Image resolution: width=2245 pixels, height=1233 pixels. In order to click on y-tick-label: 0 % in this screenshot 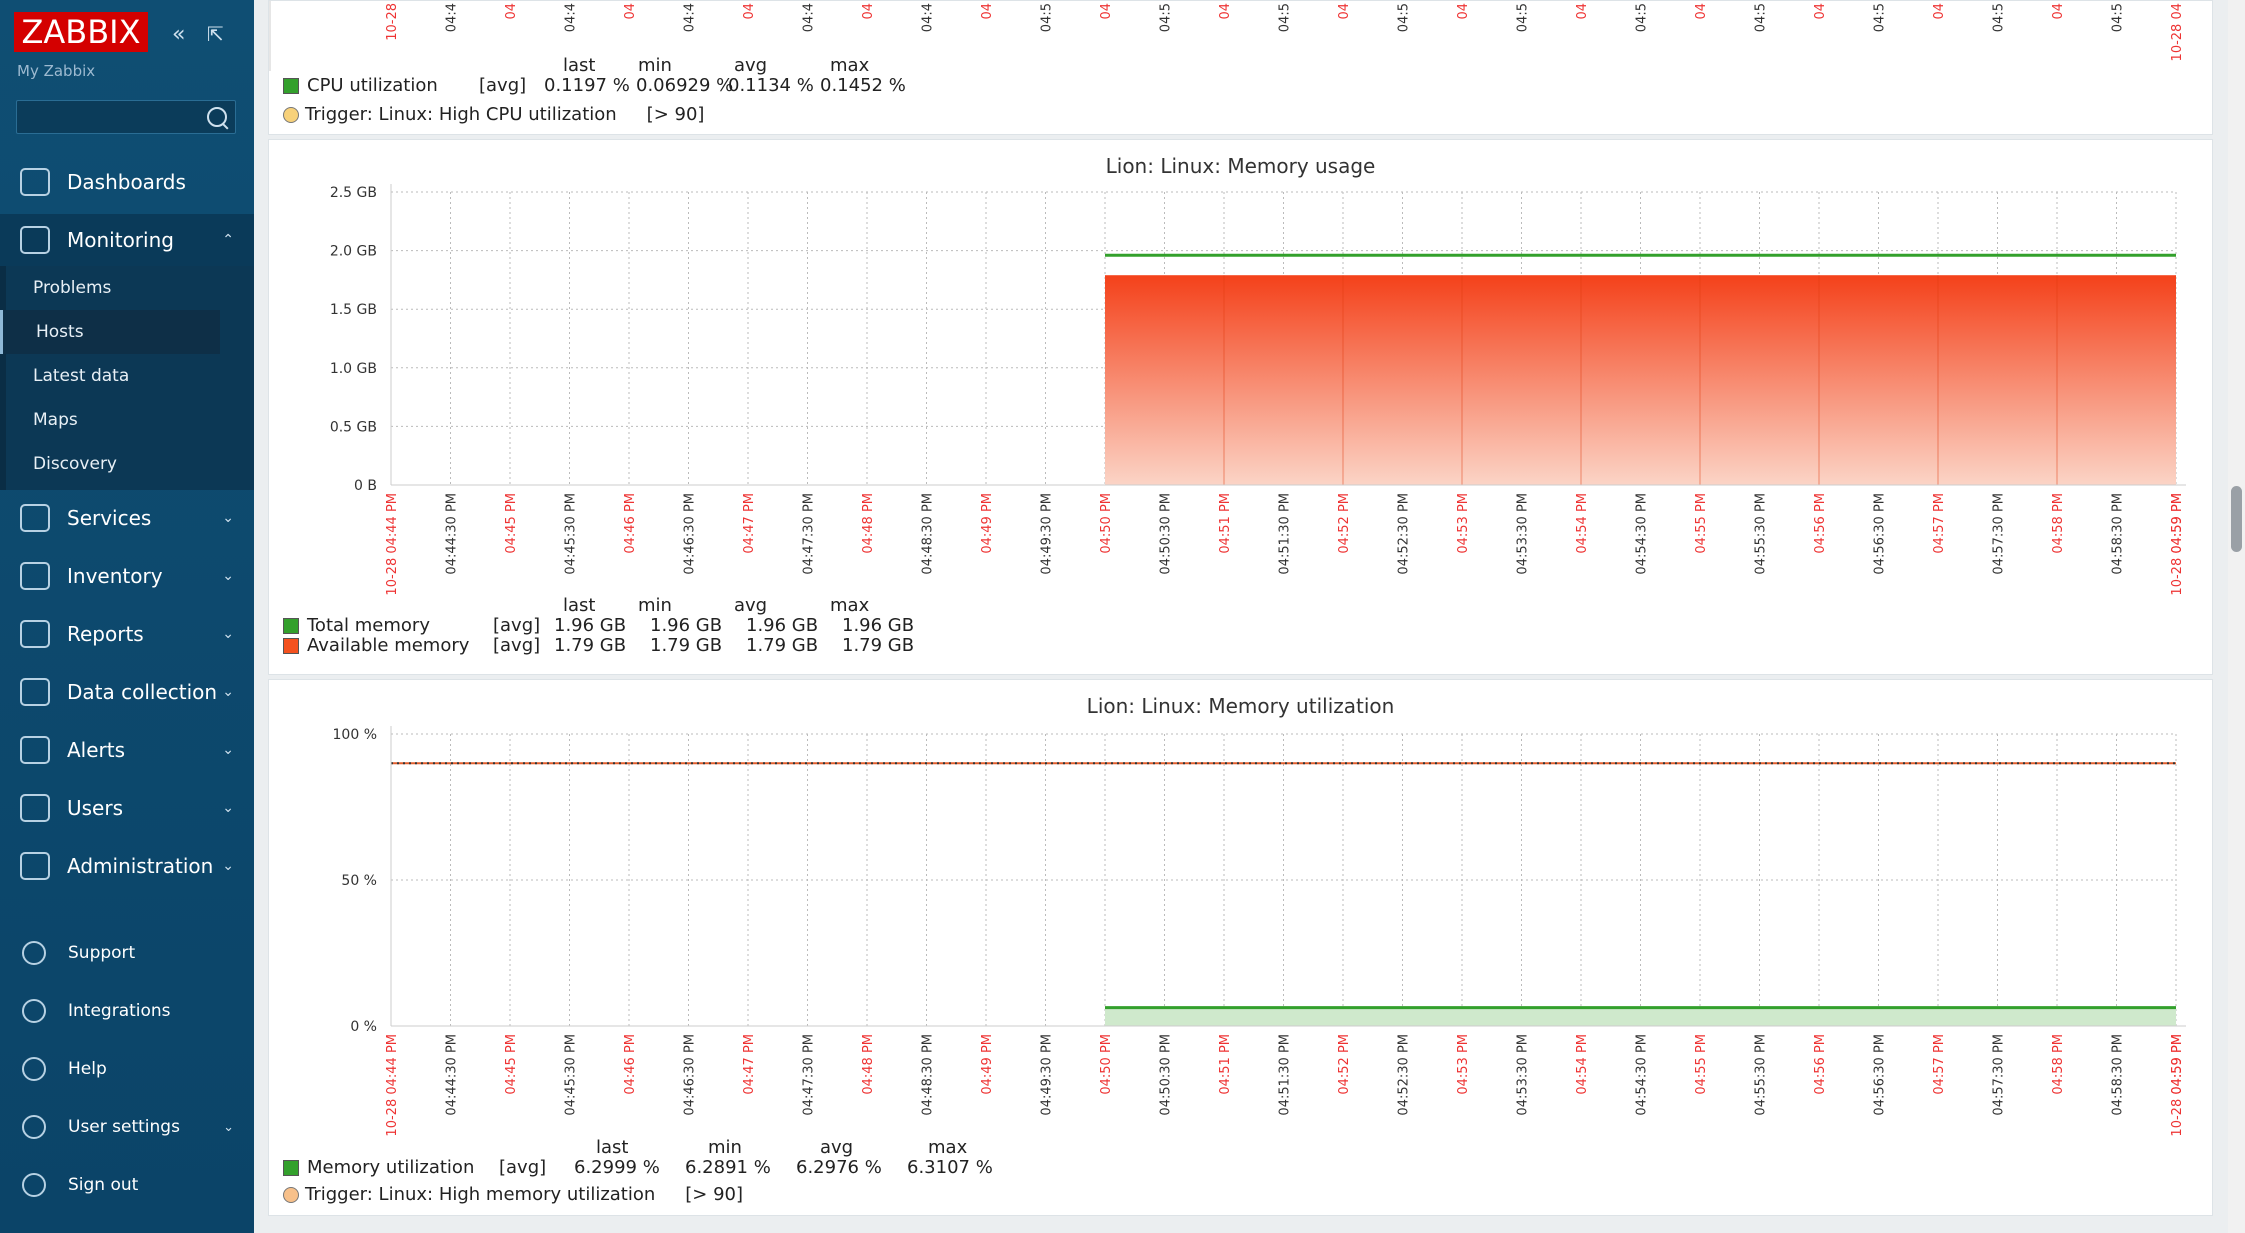, I will do `click(363, 1027)`.